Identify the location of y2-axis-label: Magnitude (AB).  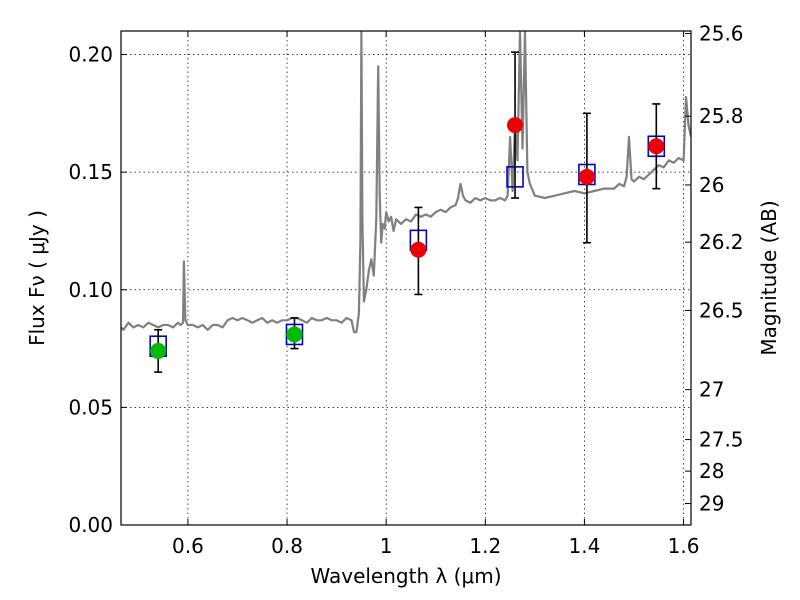
(769, 277).